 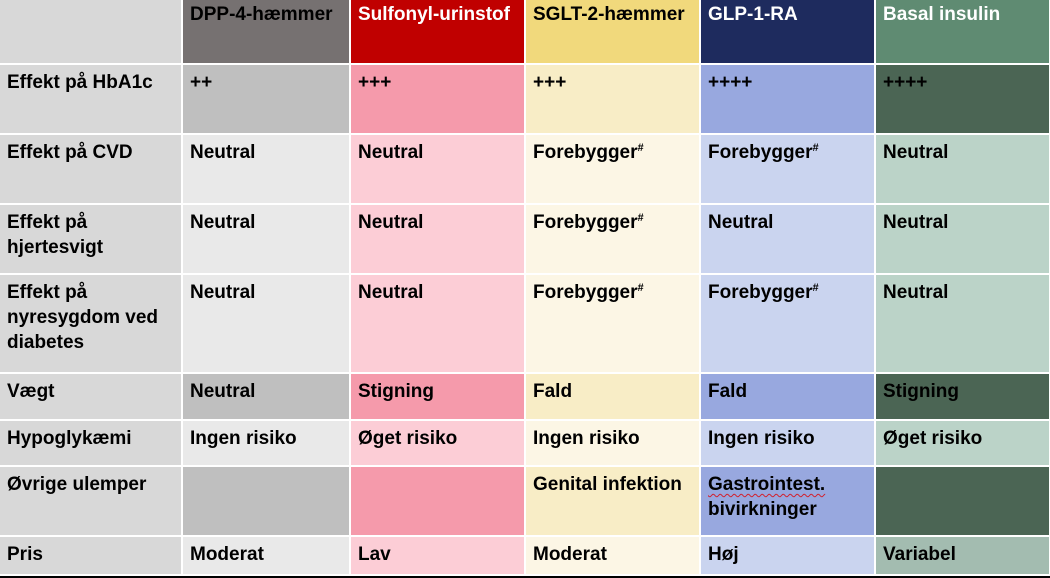 What do you see at coordinates (80, 82) in the screenshot?
I see `row-header-label: Effekt på HbA1c` at bounding box center [80, 82].